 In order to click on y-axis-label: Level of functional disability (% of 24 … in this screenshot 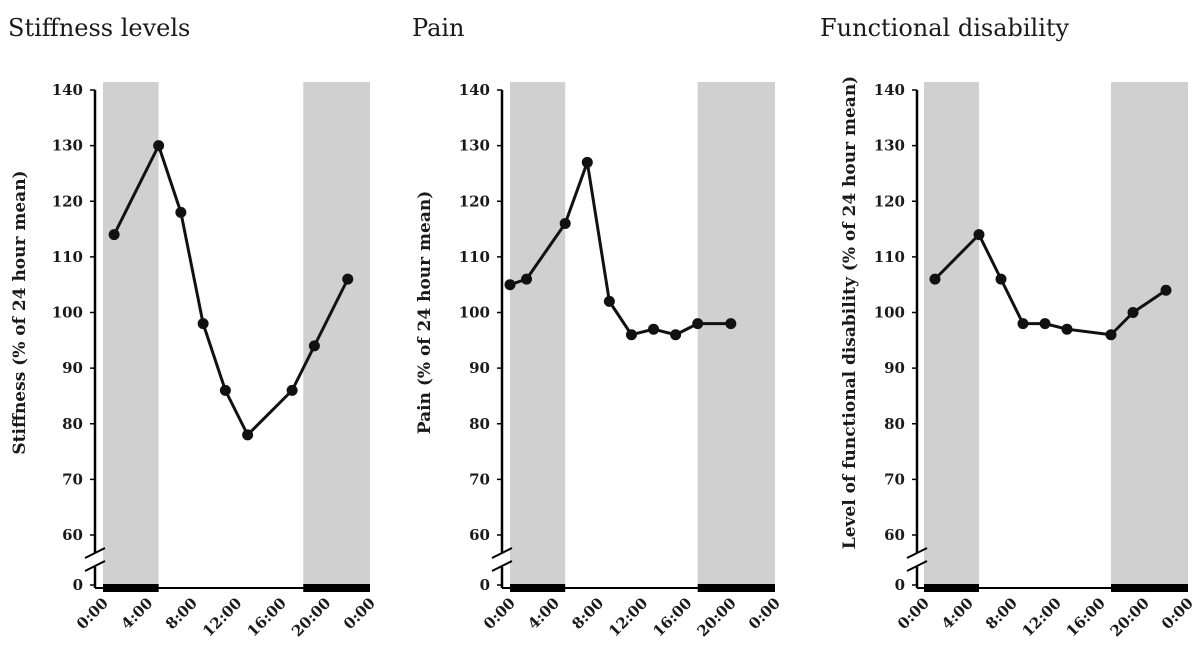, I will do `click(850, 312)`.